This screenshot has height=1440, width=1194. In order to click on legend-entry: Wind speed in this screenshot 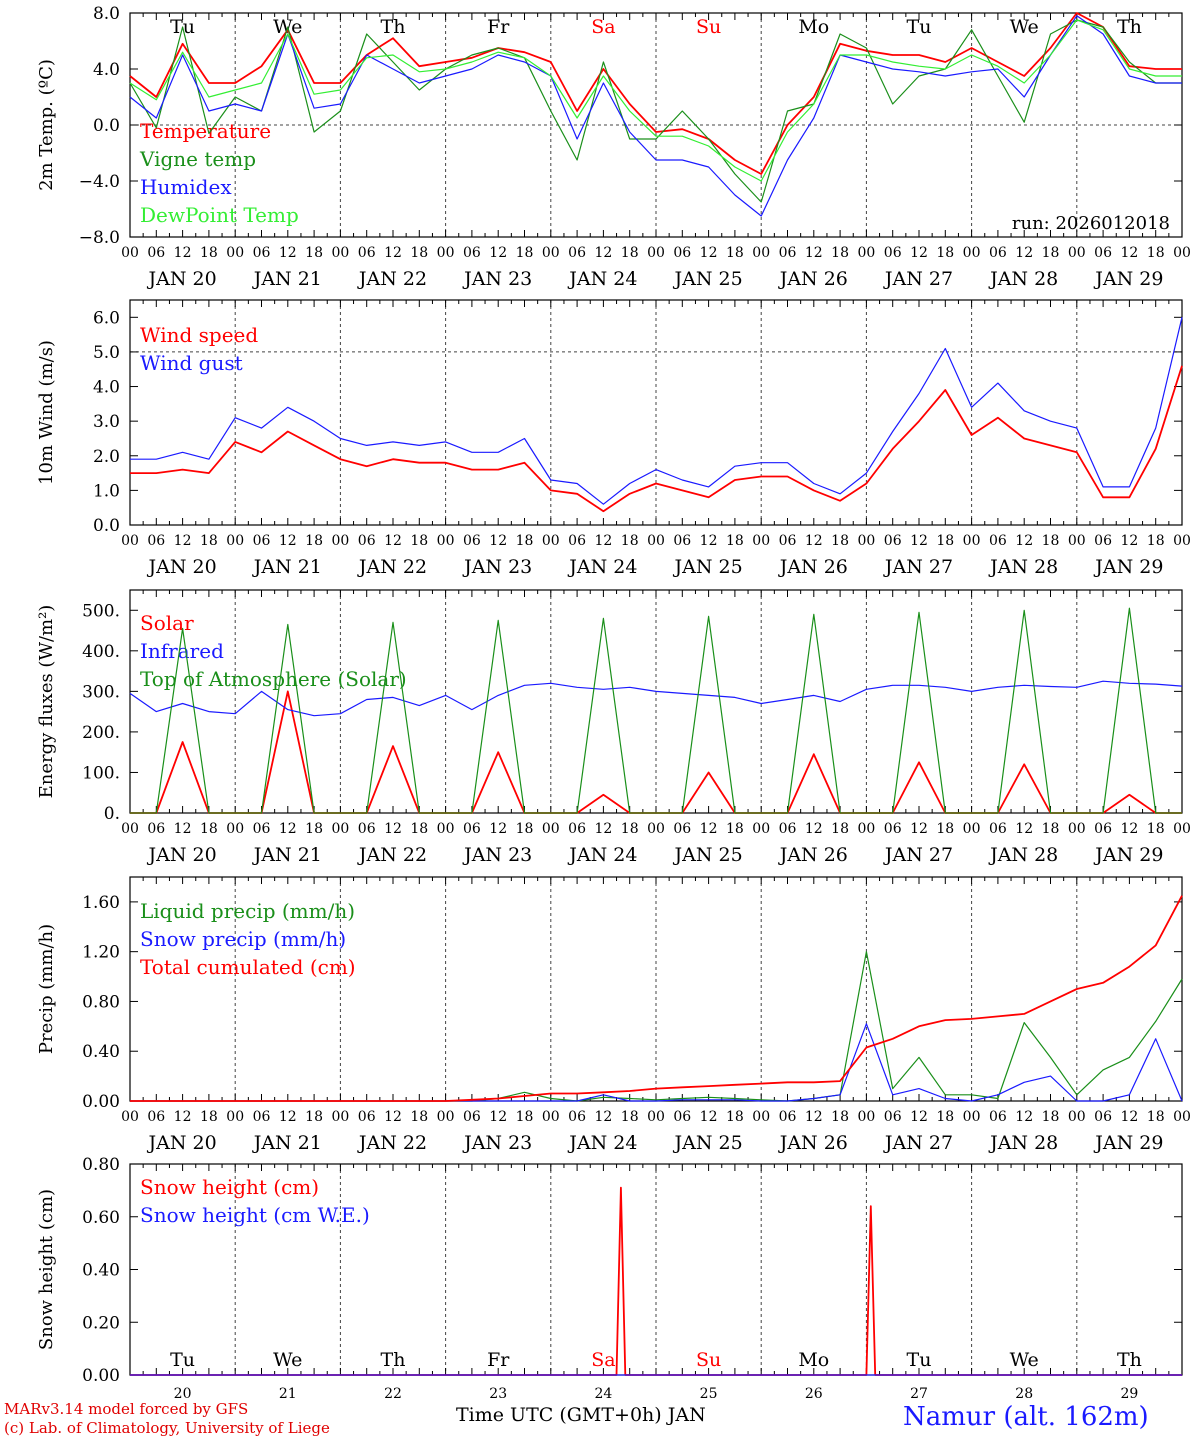, I will do `click(199, 335)`.